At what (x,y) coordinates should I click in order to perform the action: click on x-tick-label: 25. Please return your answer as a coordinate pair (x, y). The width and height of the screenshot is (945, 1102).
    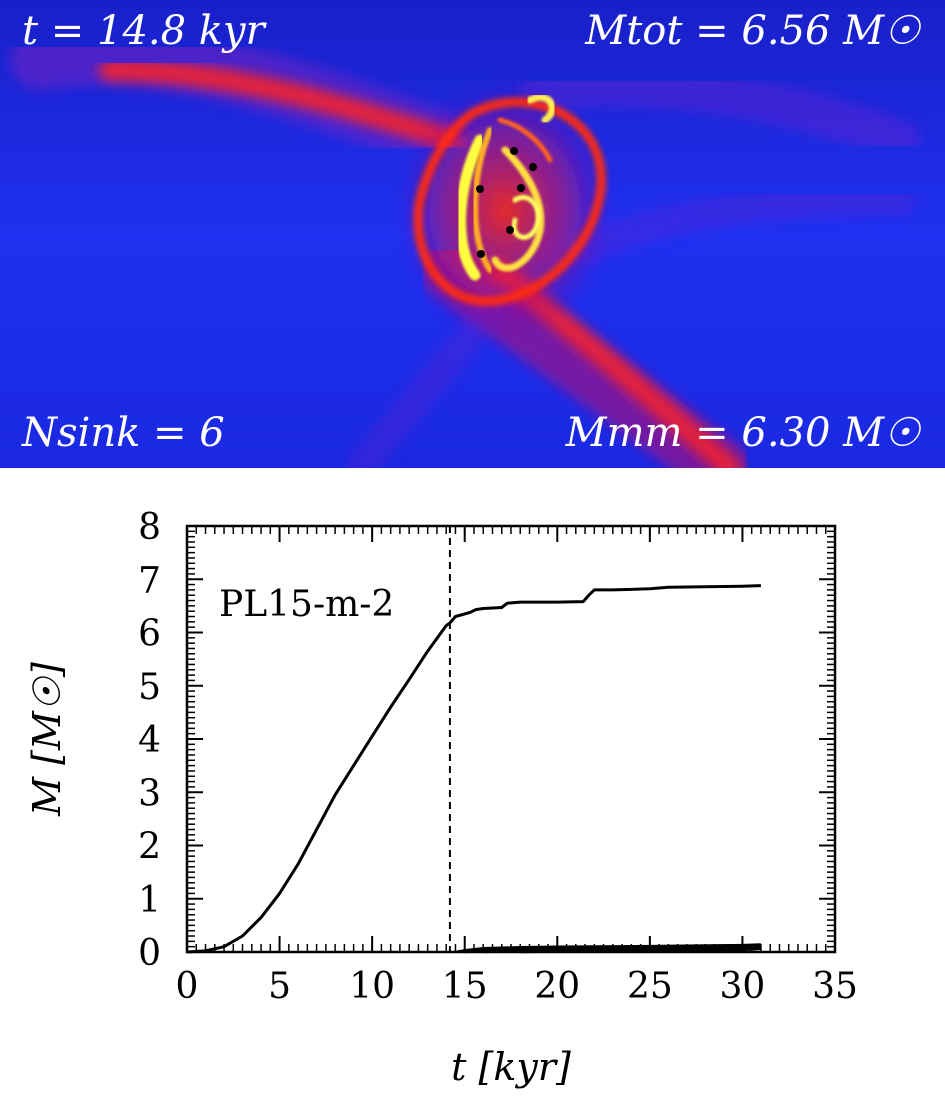
    Looking at the image, I should click on (650, 986).